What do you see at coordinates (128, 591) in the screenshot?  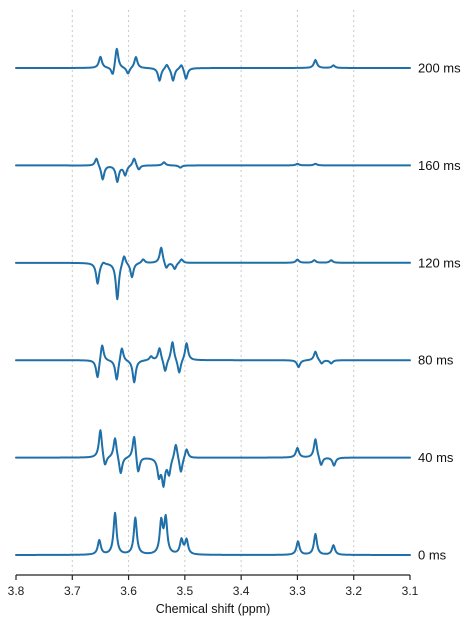 I see `x-tick-label: 3.6` at bounding box center [128, 591].